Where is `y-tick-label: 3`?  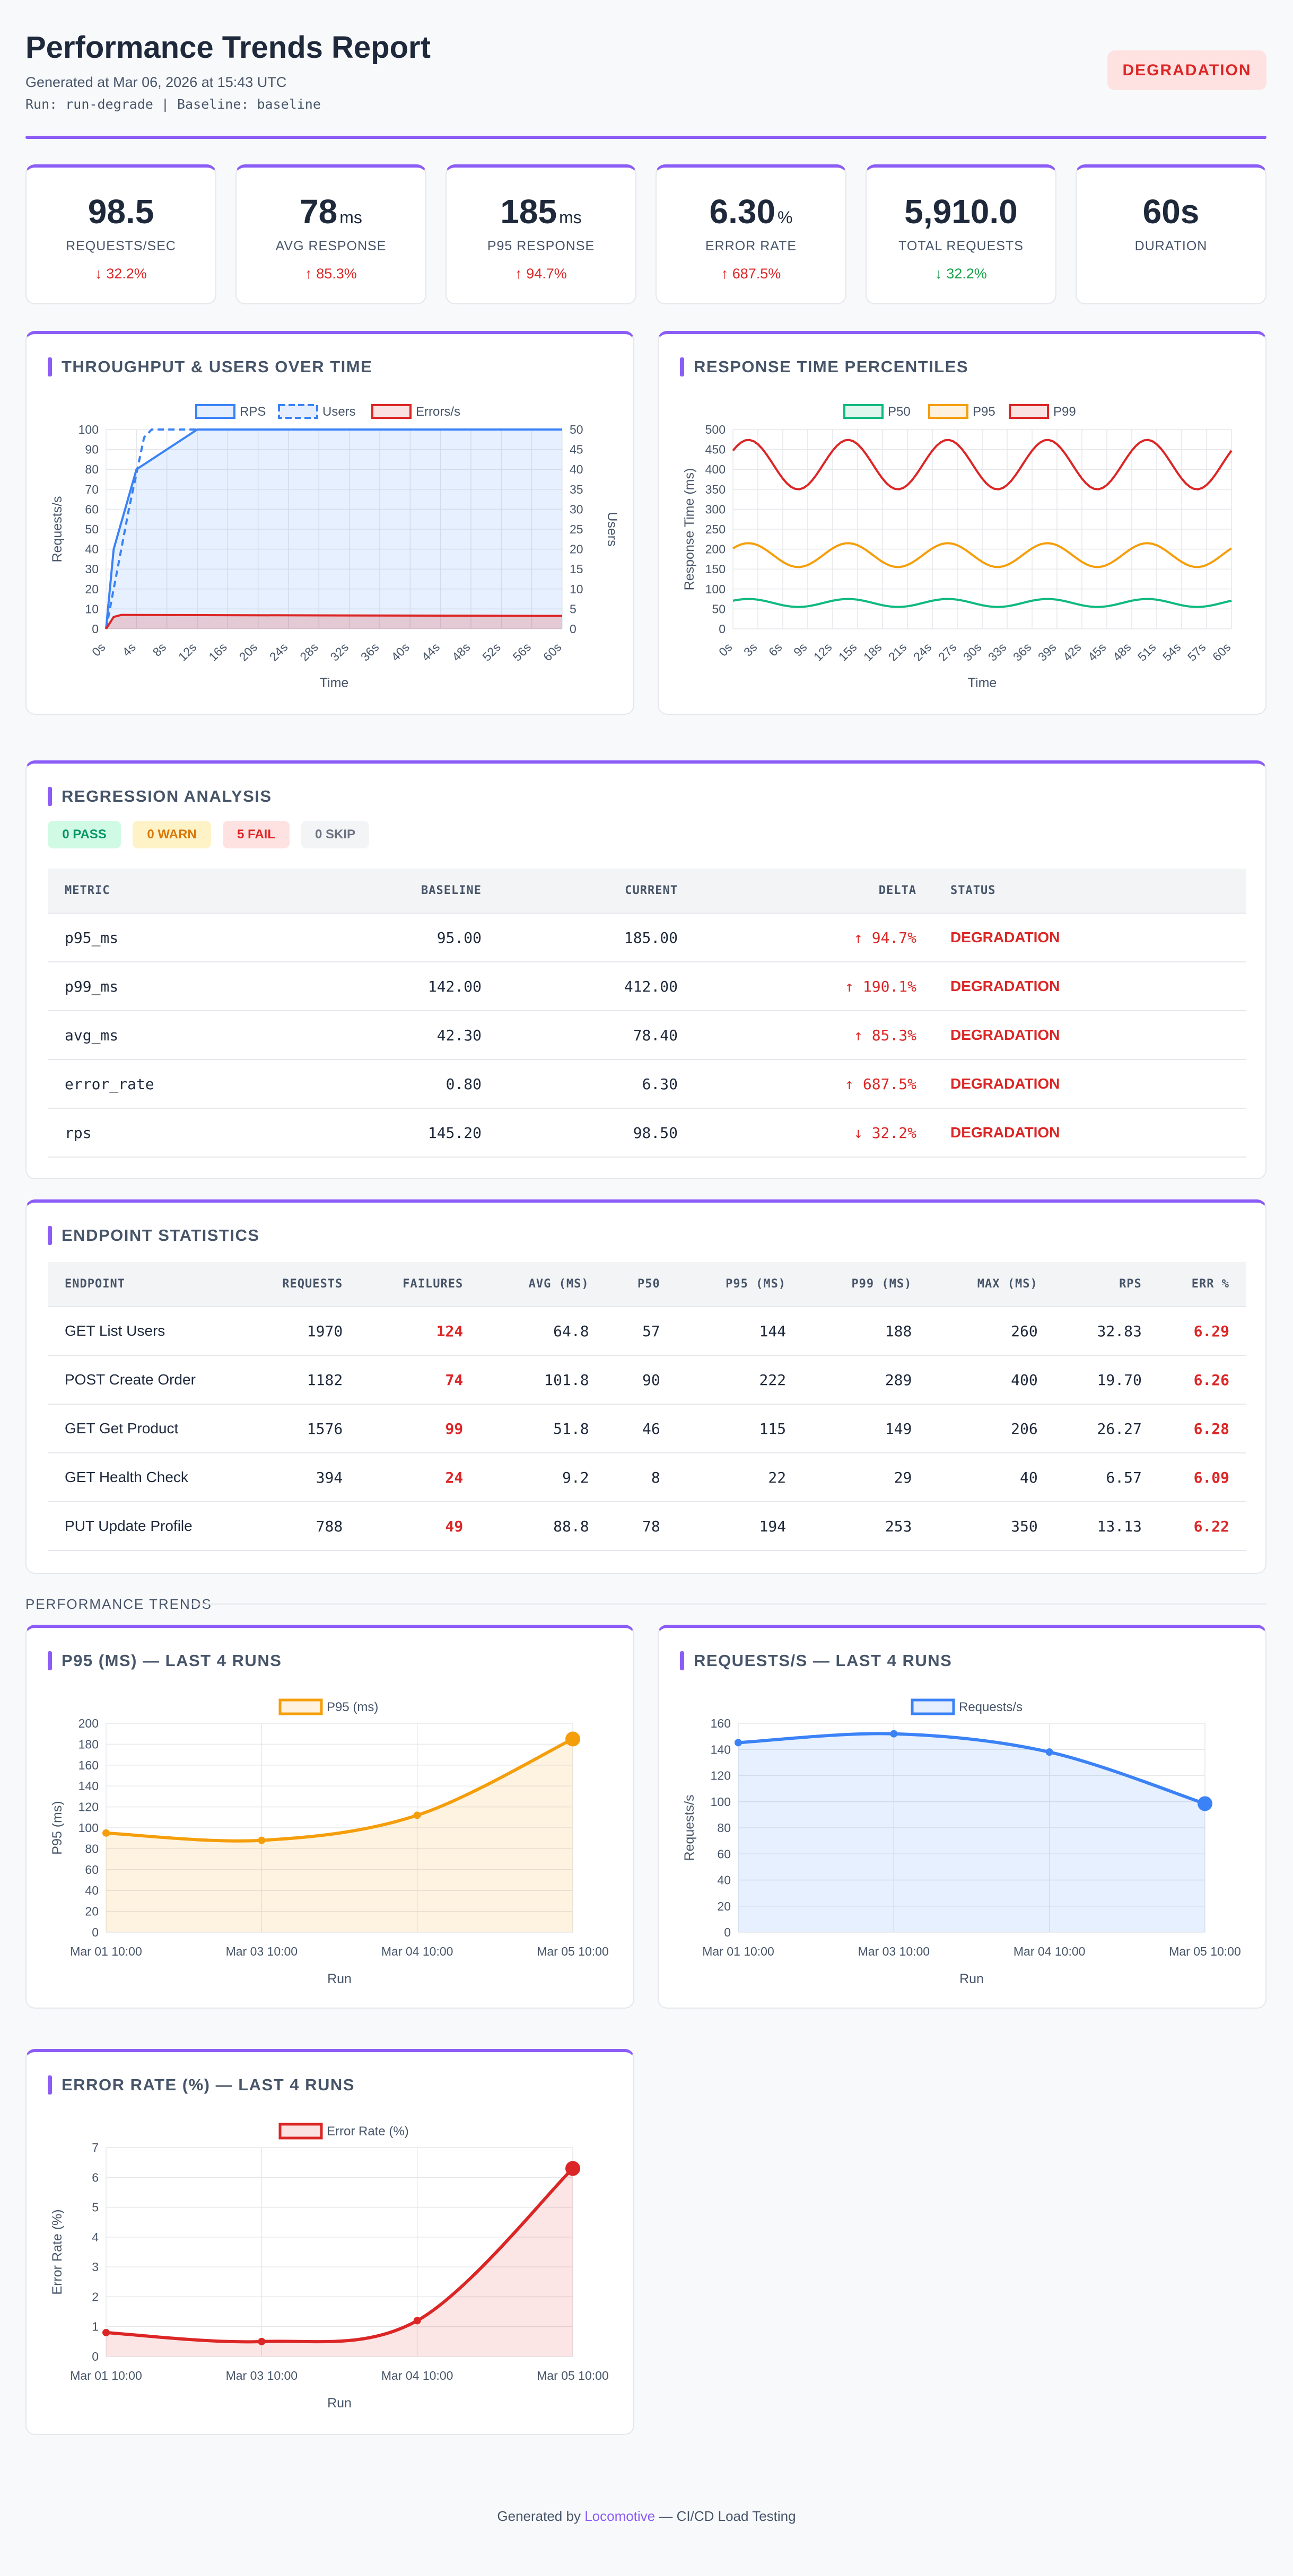
y-tick-label: 3 is located at coordinates (95, 2267).